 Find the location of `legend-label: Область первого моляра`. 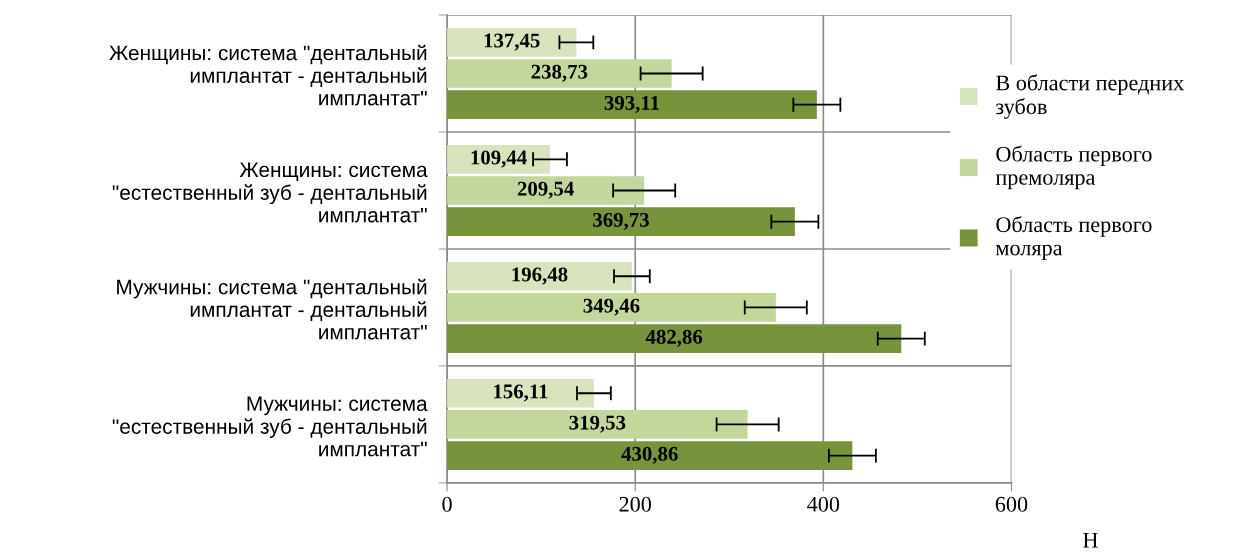

legend-label: Область первого моляра is located at coordinates (1073, 238).